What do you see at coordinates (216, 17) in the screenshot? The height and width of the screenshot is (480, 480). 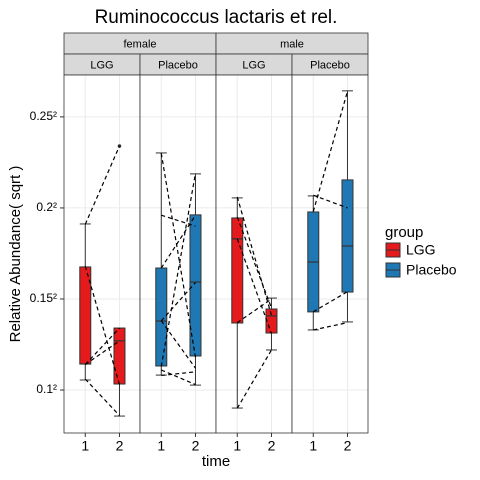 I see `chart-title: Ruminococcus lactaris et rel.` at bounding box center [216, 17].